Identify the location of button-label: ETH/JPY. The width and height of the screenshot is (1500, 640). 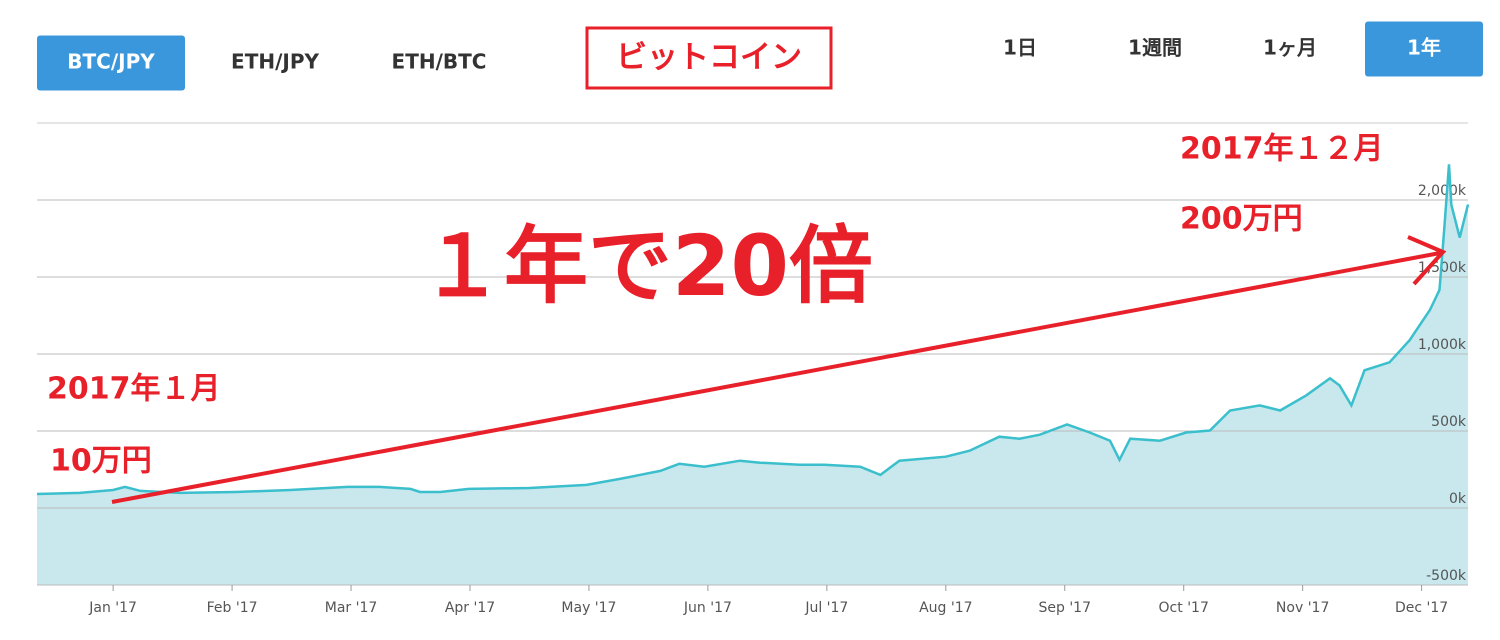
(275, 62).